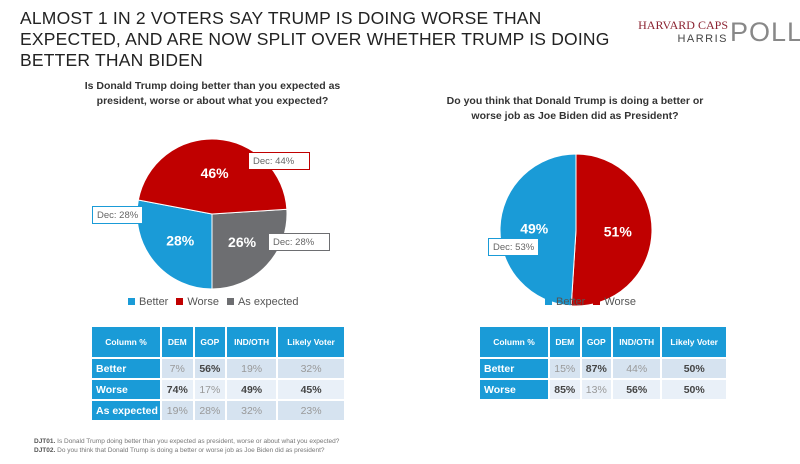  What do you see at coordinates (215, 173) in the screenshot?
I see `data-label-worse: 46%` at bounding box center [215, 173].